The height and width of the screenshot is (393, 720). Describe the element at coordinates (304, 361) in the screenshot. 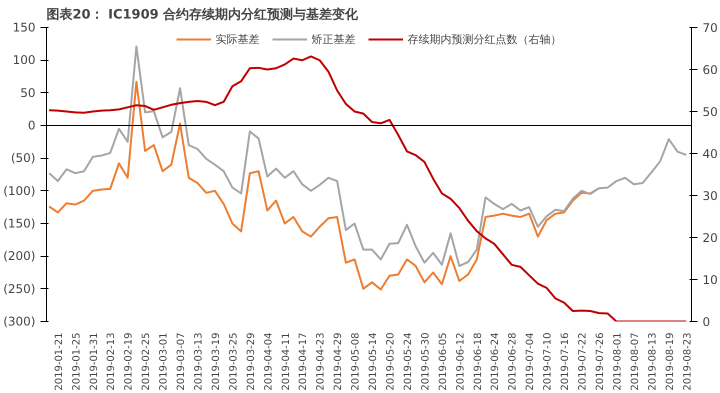

I see `x-tick-label: 2019-04-17` at that location.